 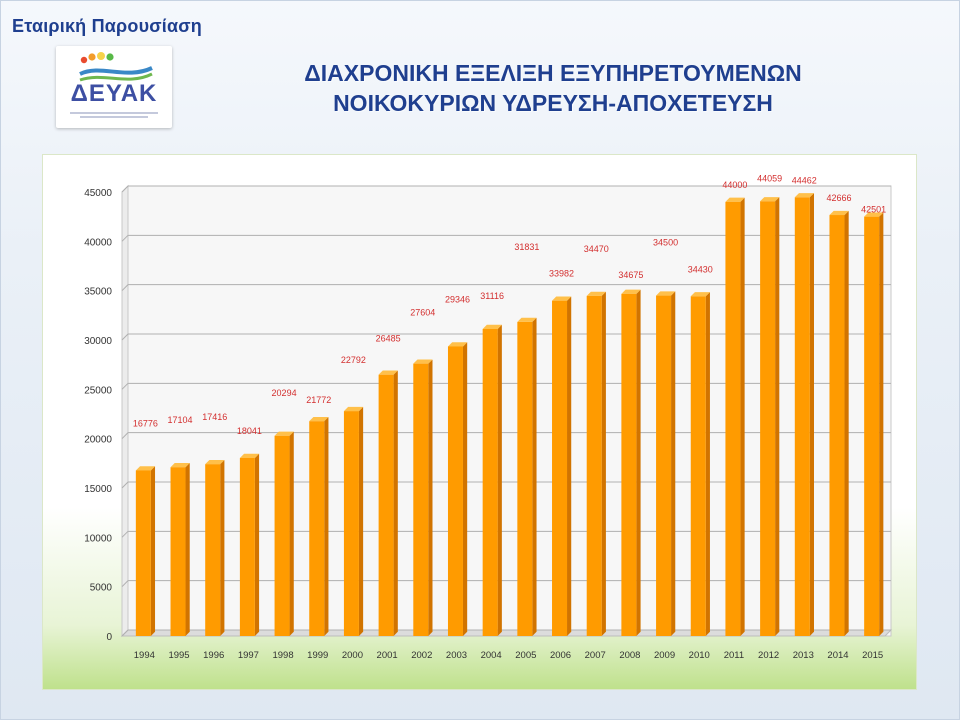 I want to click on data-label: 31831, so click(x=526, y=247).